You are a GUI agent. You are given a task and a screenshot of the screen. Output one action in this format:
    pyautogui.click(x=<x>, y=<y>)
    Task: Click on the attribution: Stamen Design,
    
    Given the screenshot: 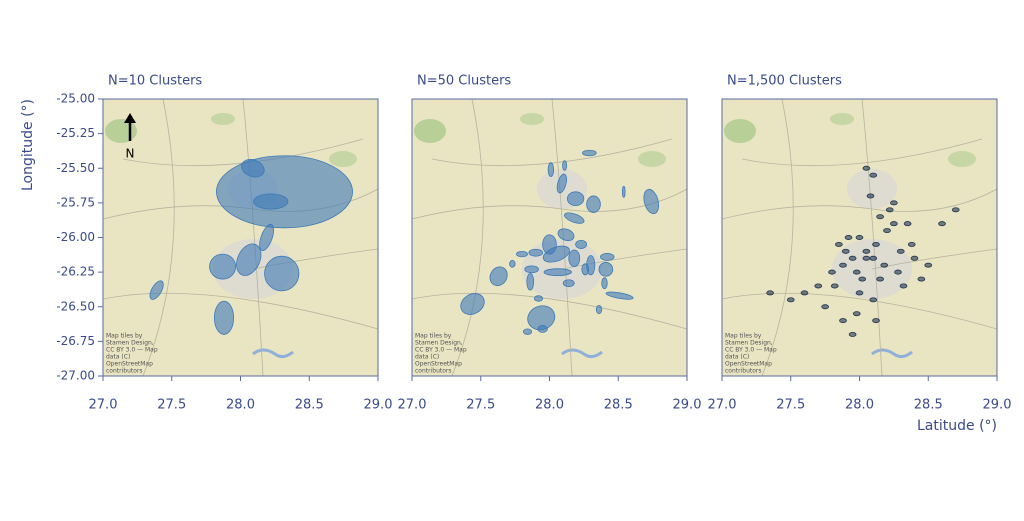 What is the action you would take?
    pyautogui.click(x=749, y=343)
    